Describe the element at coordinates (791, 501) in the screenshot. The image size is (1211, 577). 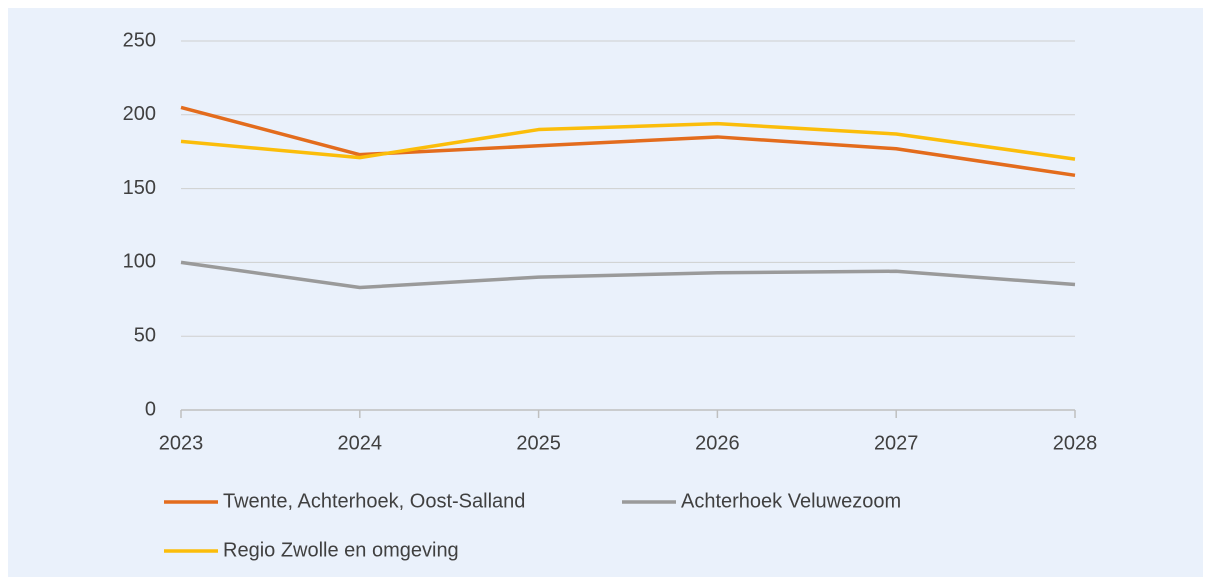
I see `legend-label: Achterhoek Veluwezoom` at that location.